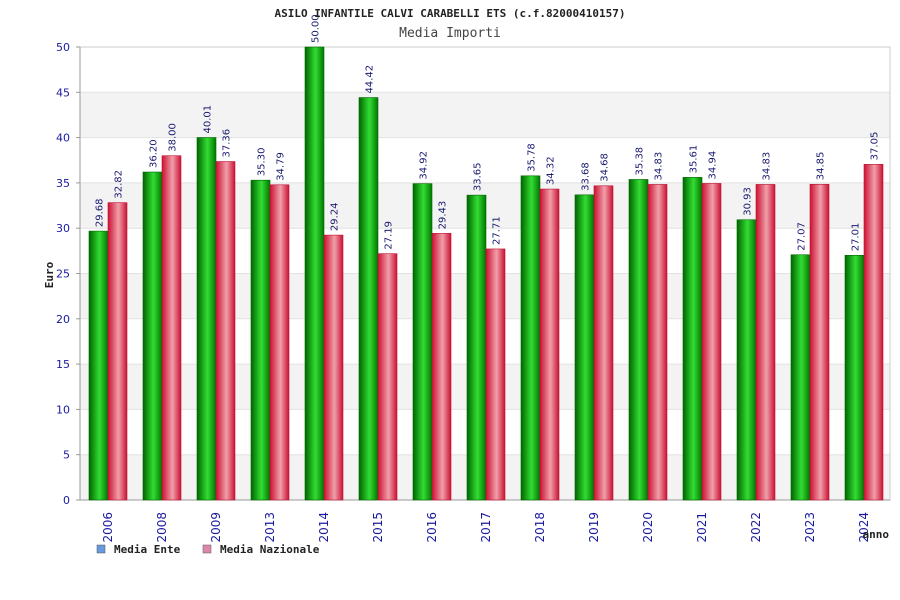 This screenshot has height=600, width=900. I want to click on bar-media-nazionale-2016, so click(441, 367).